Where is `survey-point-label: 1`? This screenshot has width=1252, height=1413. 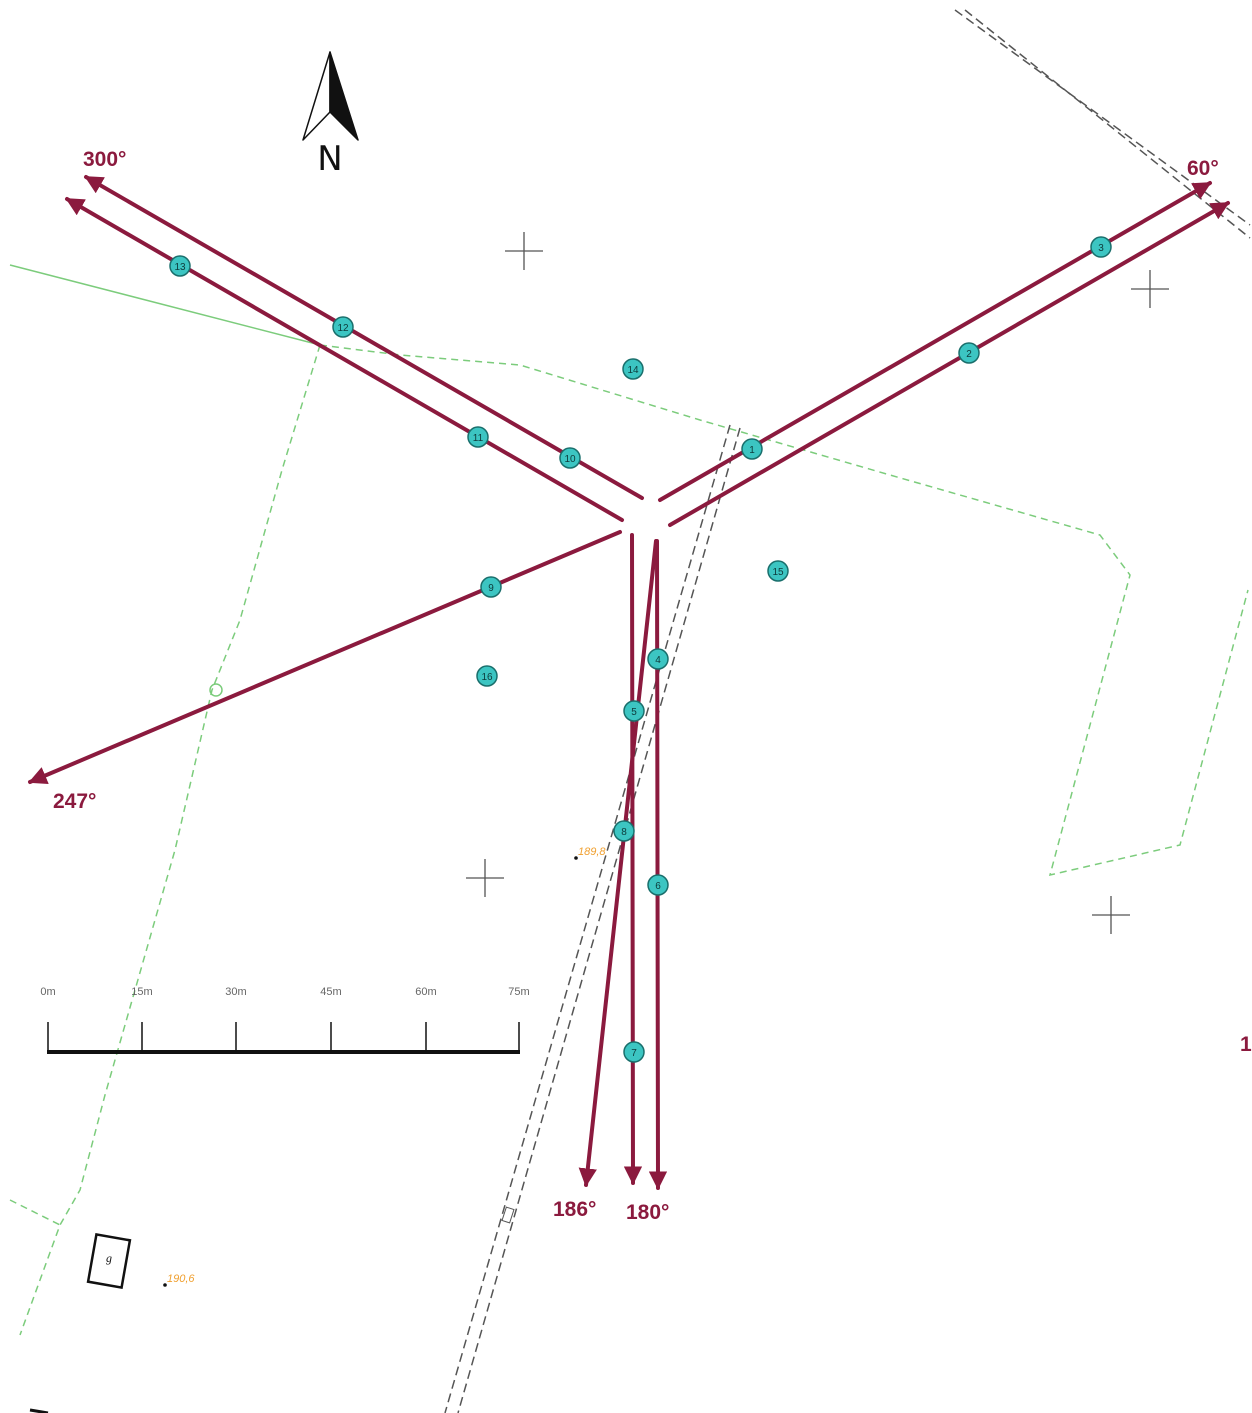 survey-point-label: 1 is located at coordinates (752, 450).